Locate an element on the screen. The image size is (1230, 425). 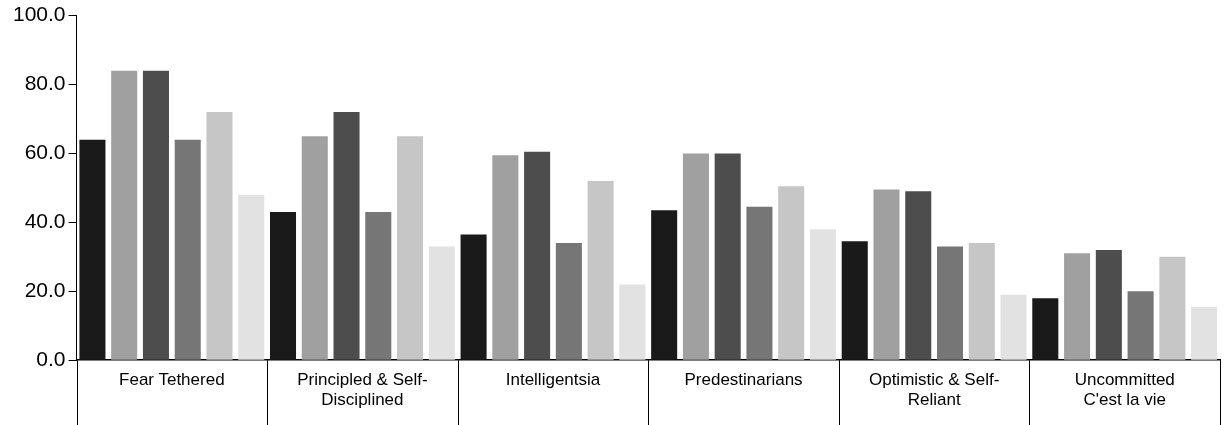
x-tick-label: Principled & Self-Disciplined is located at coordinates (362, 390).